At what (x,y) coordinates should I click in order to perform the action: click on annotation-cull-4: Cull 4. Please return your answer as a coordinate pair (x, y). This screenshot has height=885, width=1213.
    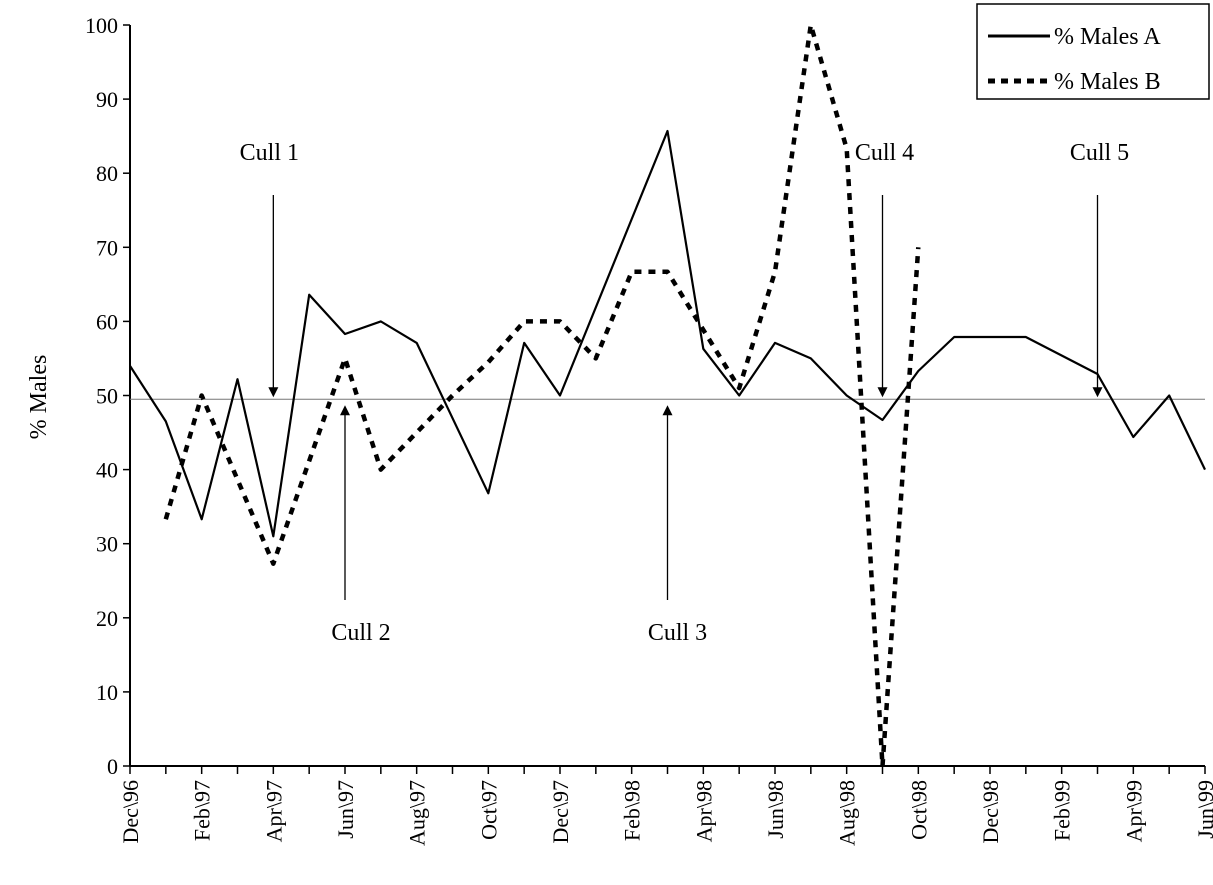
    Looking at the image, I should click on (884, 269).